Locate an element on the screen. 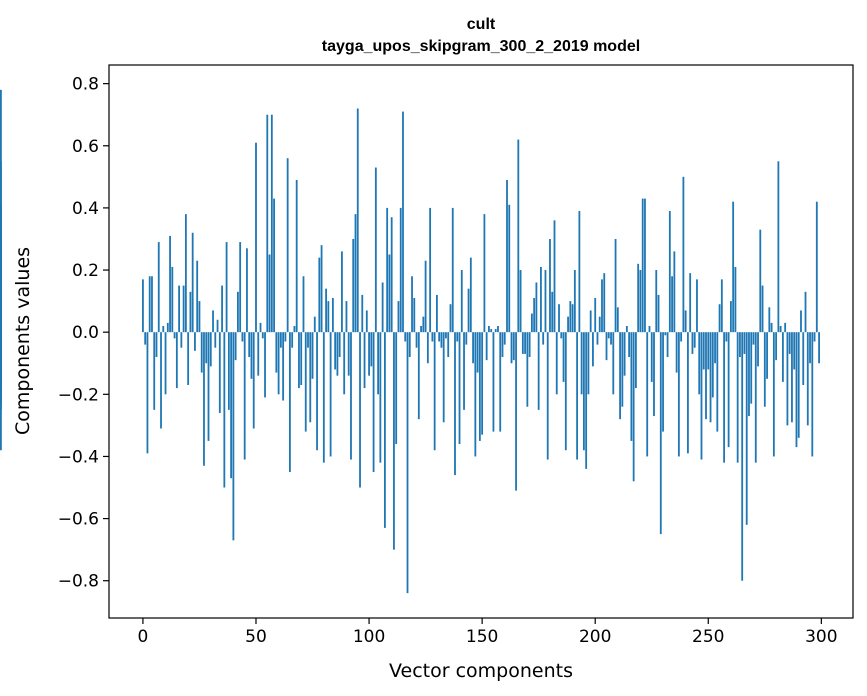 The width and height of the screenshot is (867, 696). y-tick-label: 0.6 is located at coordinates (85, 147).